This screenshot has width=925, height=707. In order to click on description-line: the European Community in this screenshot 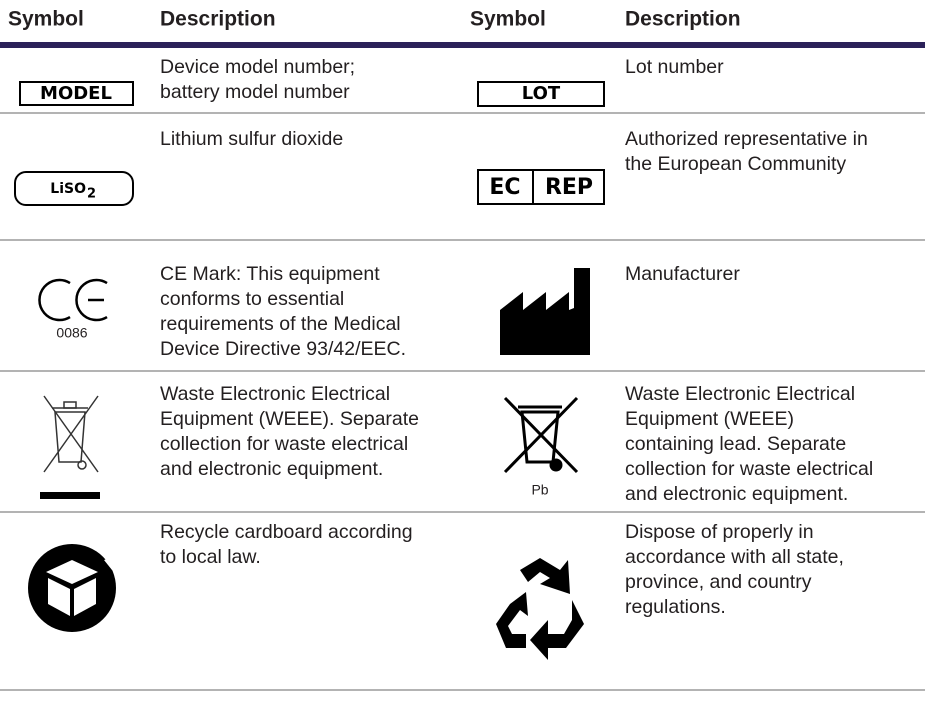, I will do `click(735, 164)`.